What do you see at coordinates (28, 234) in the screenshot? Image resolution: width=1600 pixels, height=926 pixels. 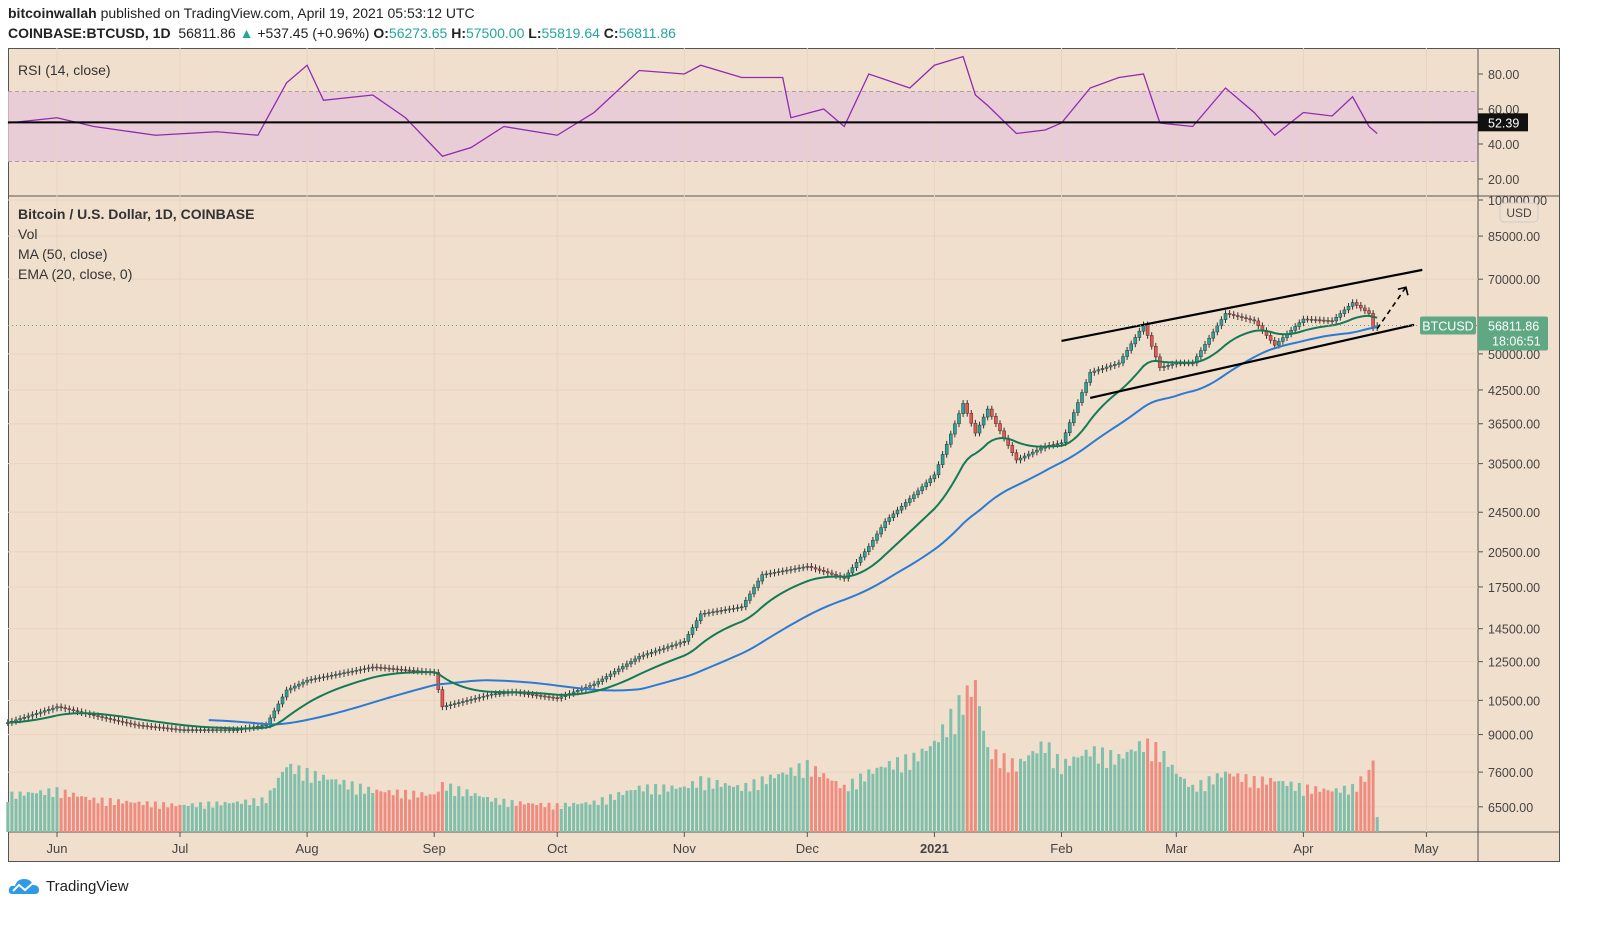 I see `vol-legend: Vol` at bounding box center [28, 234].